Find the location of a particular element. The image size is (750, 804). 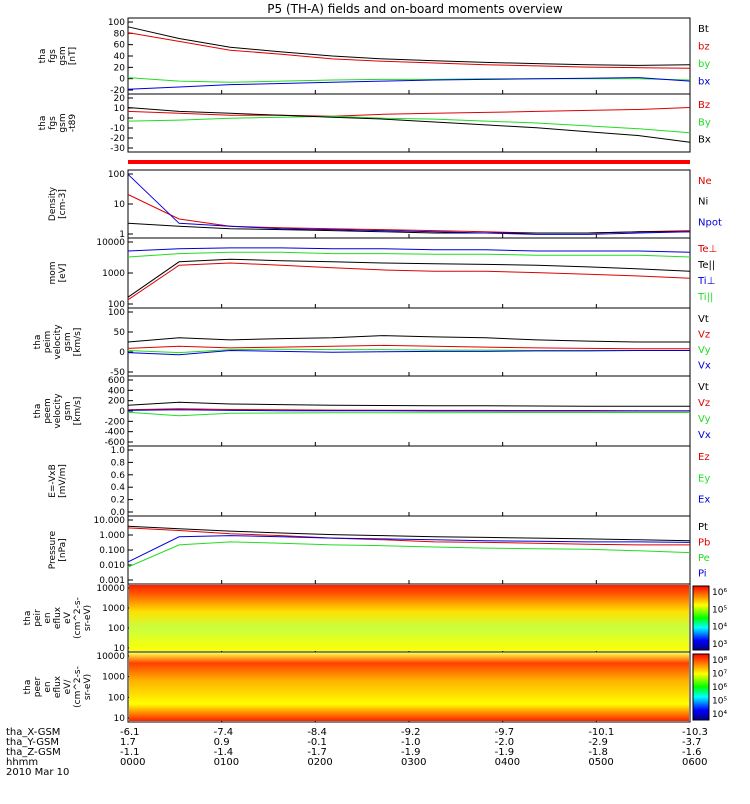

y-tick-label: 0.001 is located at coordinates (112, 581).